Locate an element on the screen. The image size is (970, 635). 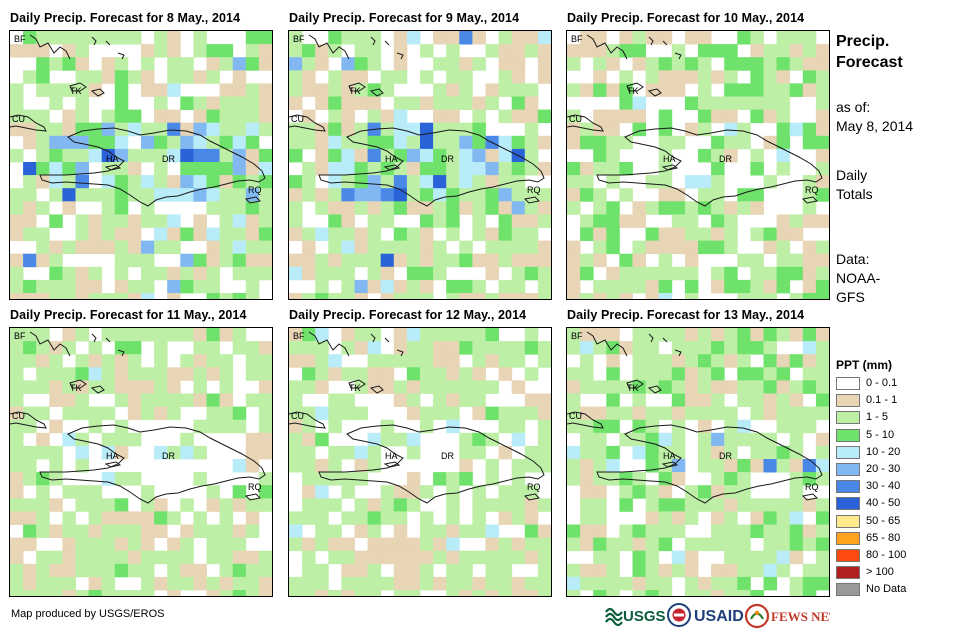
map-label-rq: RQ is located at coordinates (812, 487).